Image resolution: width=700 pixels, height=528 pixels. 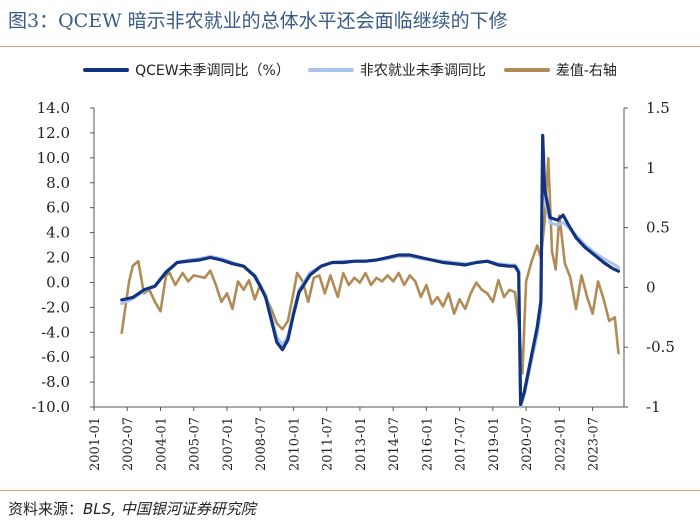 I want to click on y-left-tick-label: 6.0, so click(x=58, y=208).